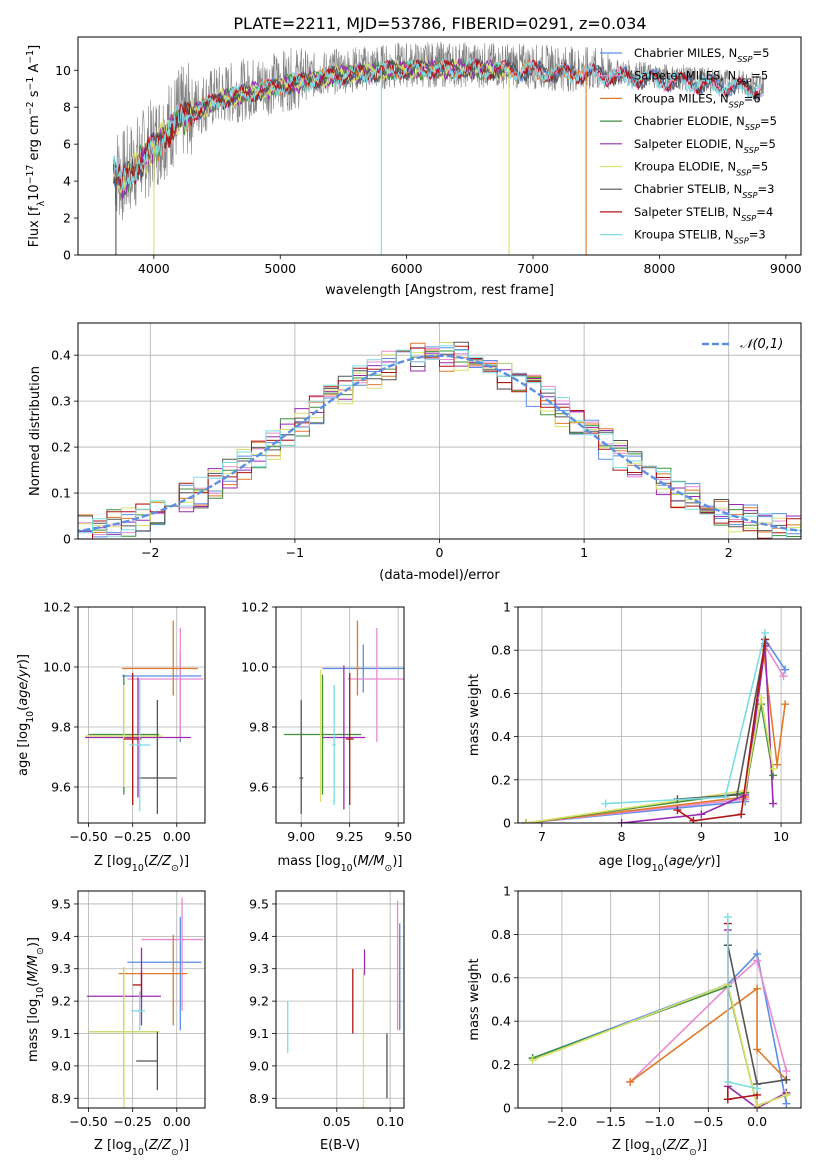 This screenshot has height=1170, width=819. I want to click on mass_vs_ebv-xtick-label: 0.10, so click(390, 1121).